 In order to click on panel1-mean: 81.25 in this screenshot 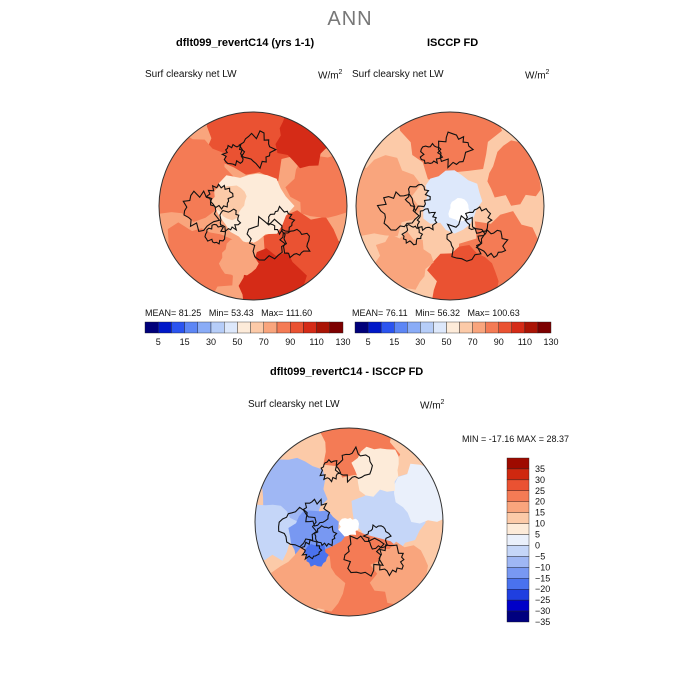, I will do `click(190, 313)`.